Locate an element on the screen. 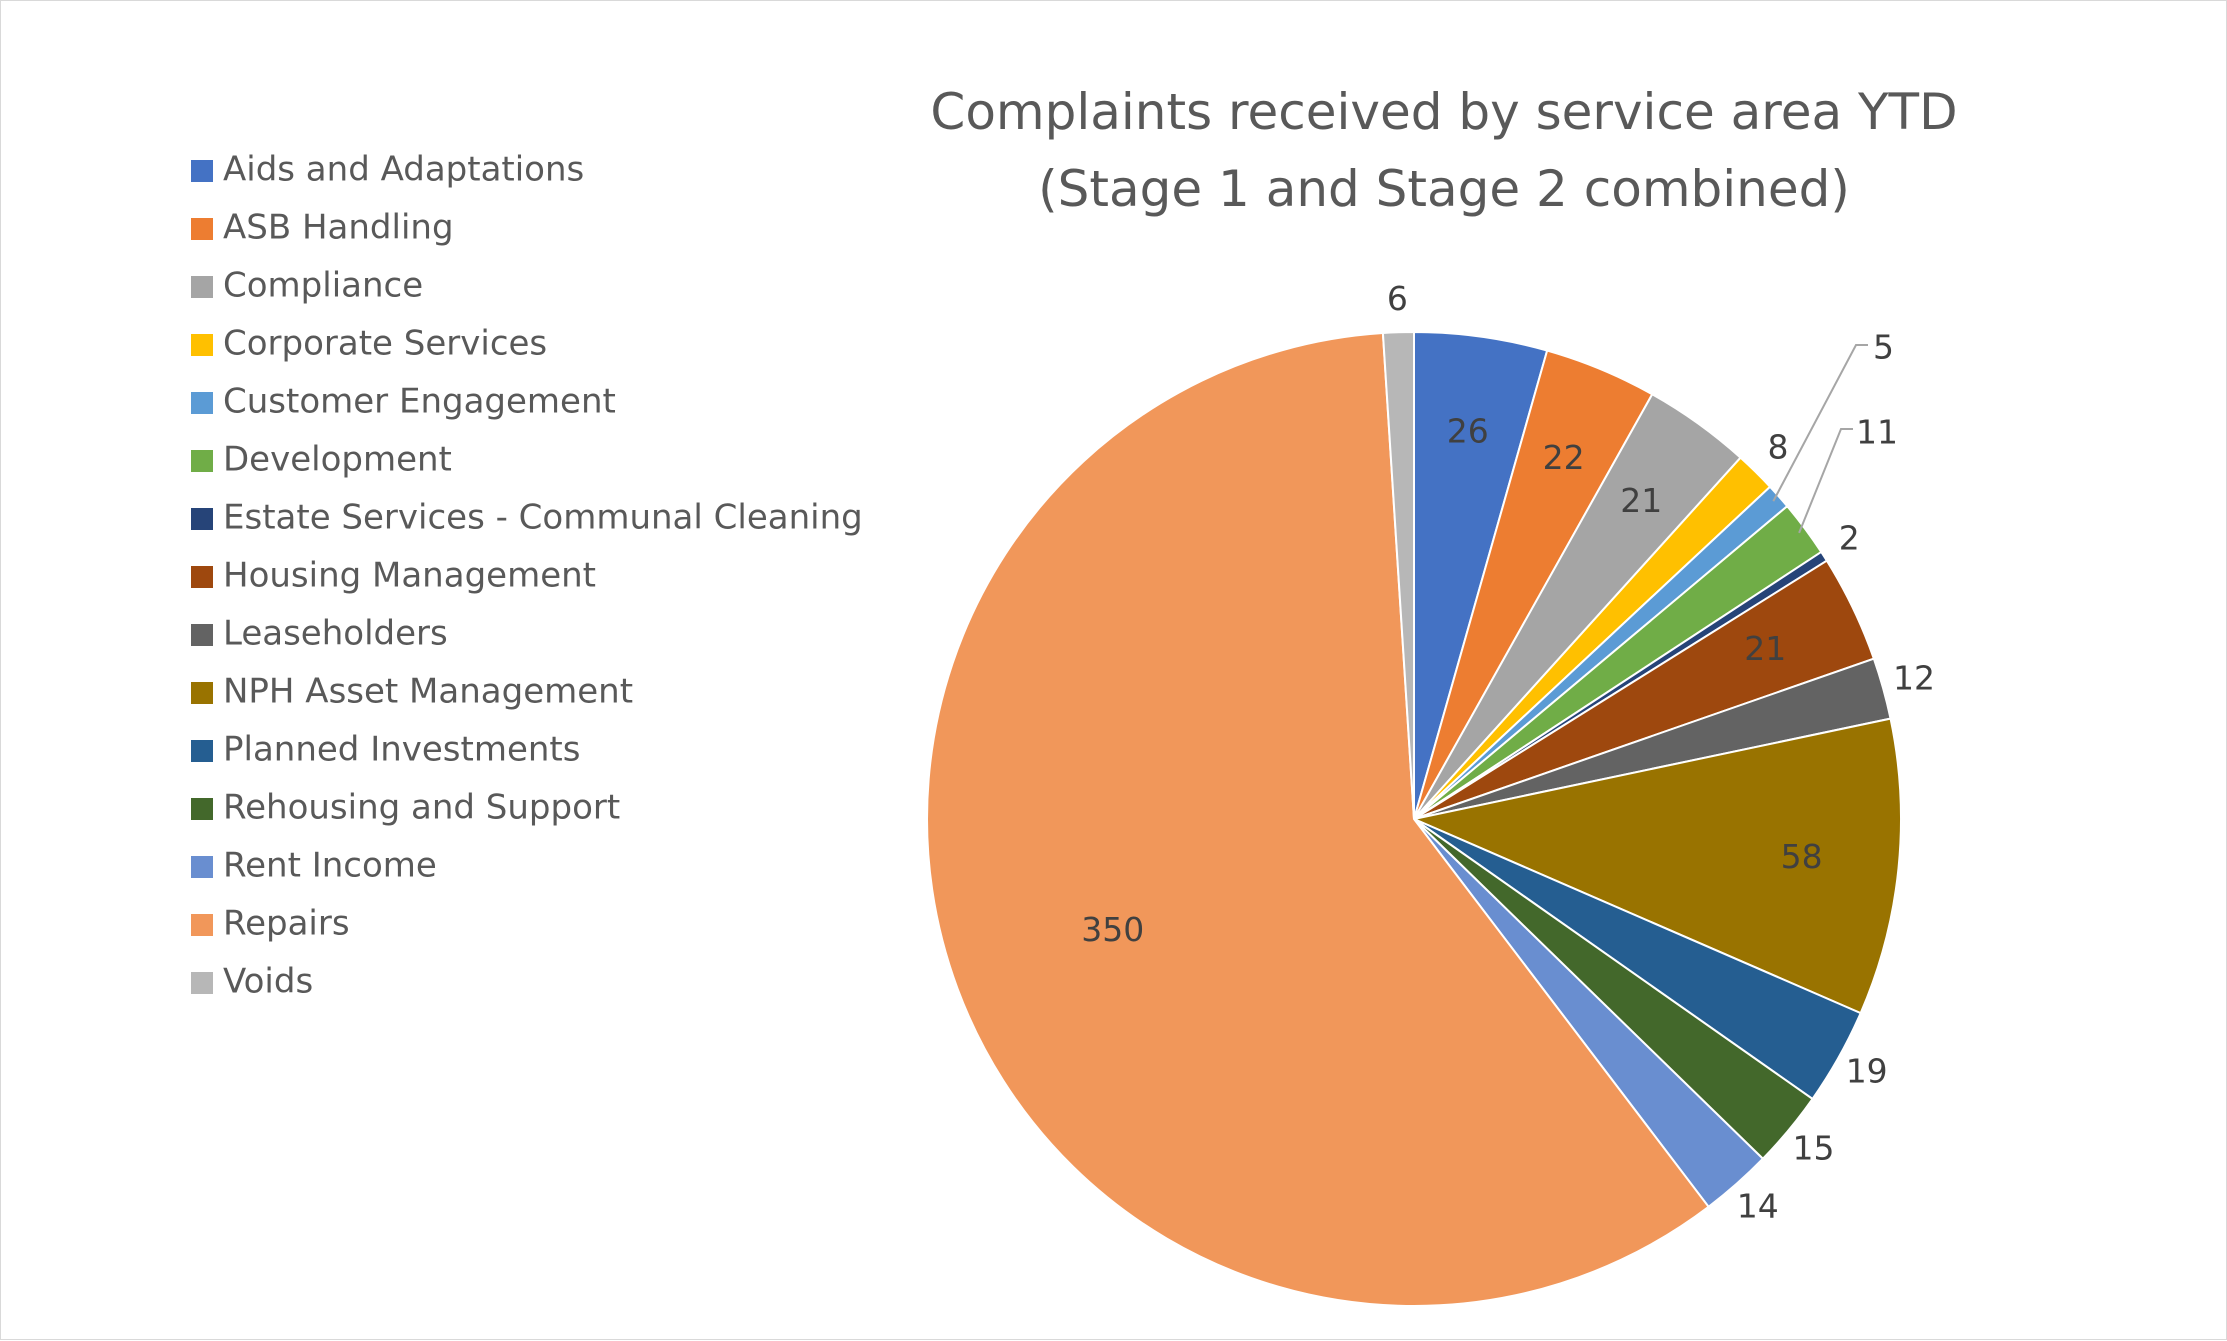  data-label-planned-investments: 19 is located at coordinates (1867, 1070).